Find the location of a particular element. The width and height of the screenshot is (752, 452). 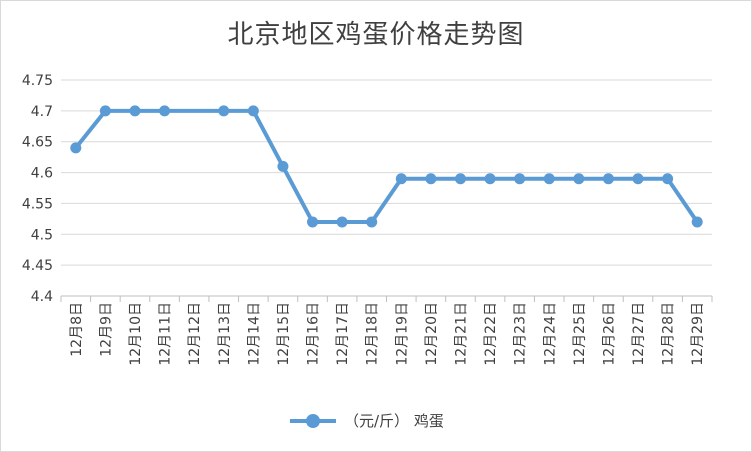

x-tick-label-8: 12月16日 is located at coordinates (314, 334).